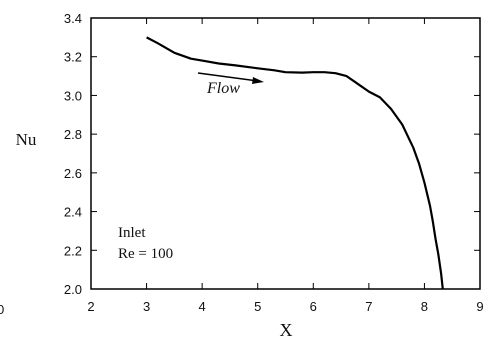 This screenshot has height=345, width=483. Describe the element at coordinates (73, 212) in the screenshot. I see `y-tick-label: 2.4` at that location.